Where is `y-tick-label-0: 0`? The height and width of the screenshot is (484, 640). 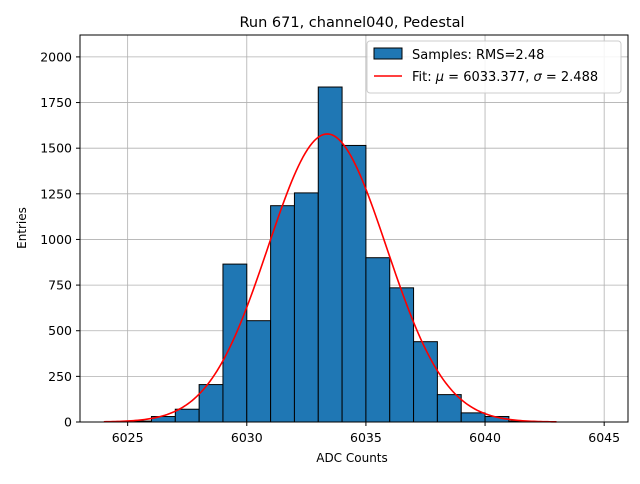
y-tick-label-0: 0 is located at coordinates (68, 422).